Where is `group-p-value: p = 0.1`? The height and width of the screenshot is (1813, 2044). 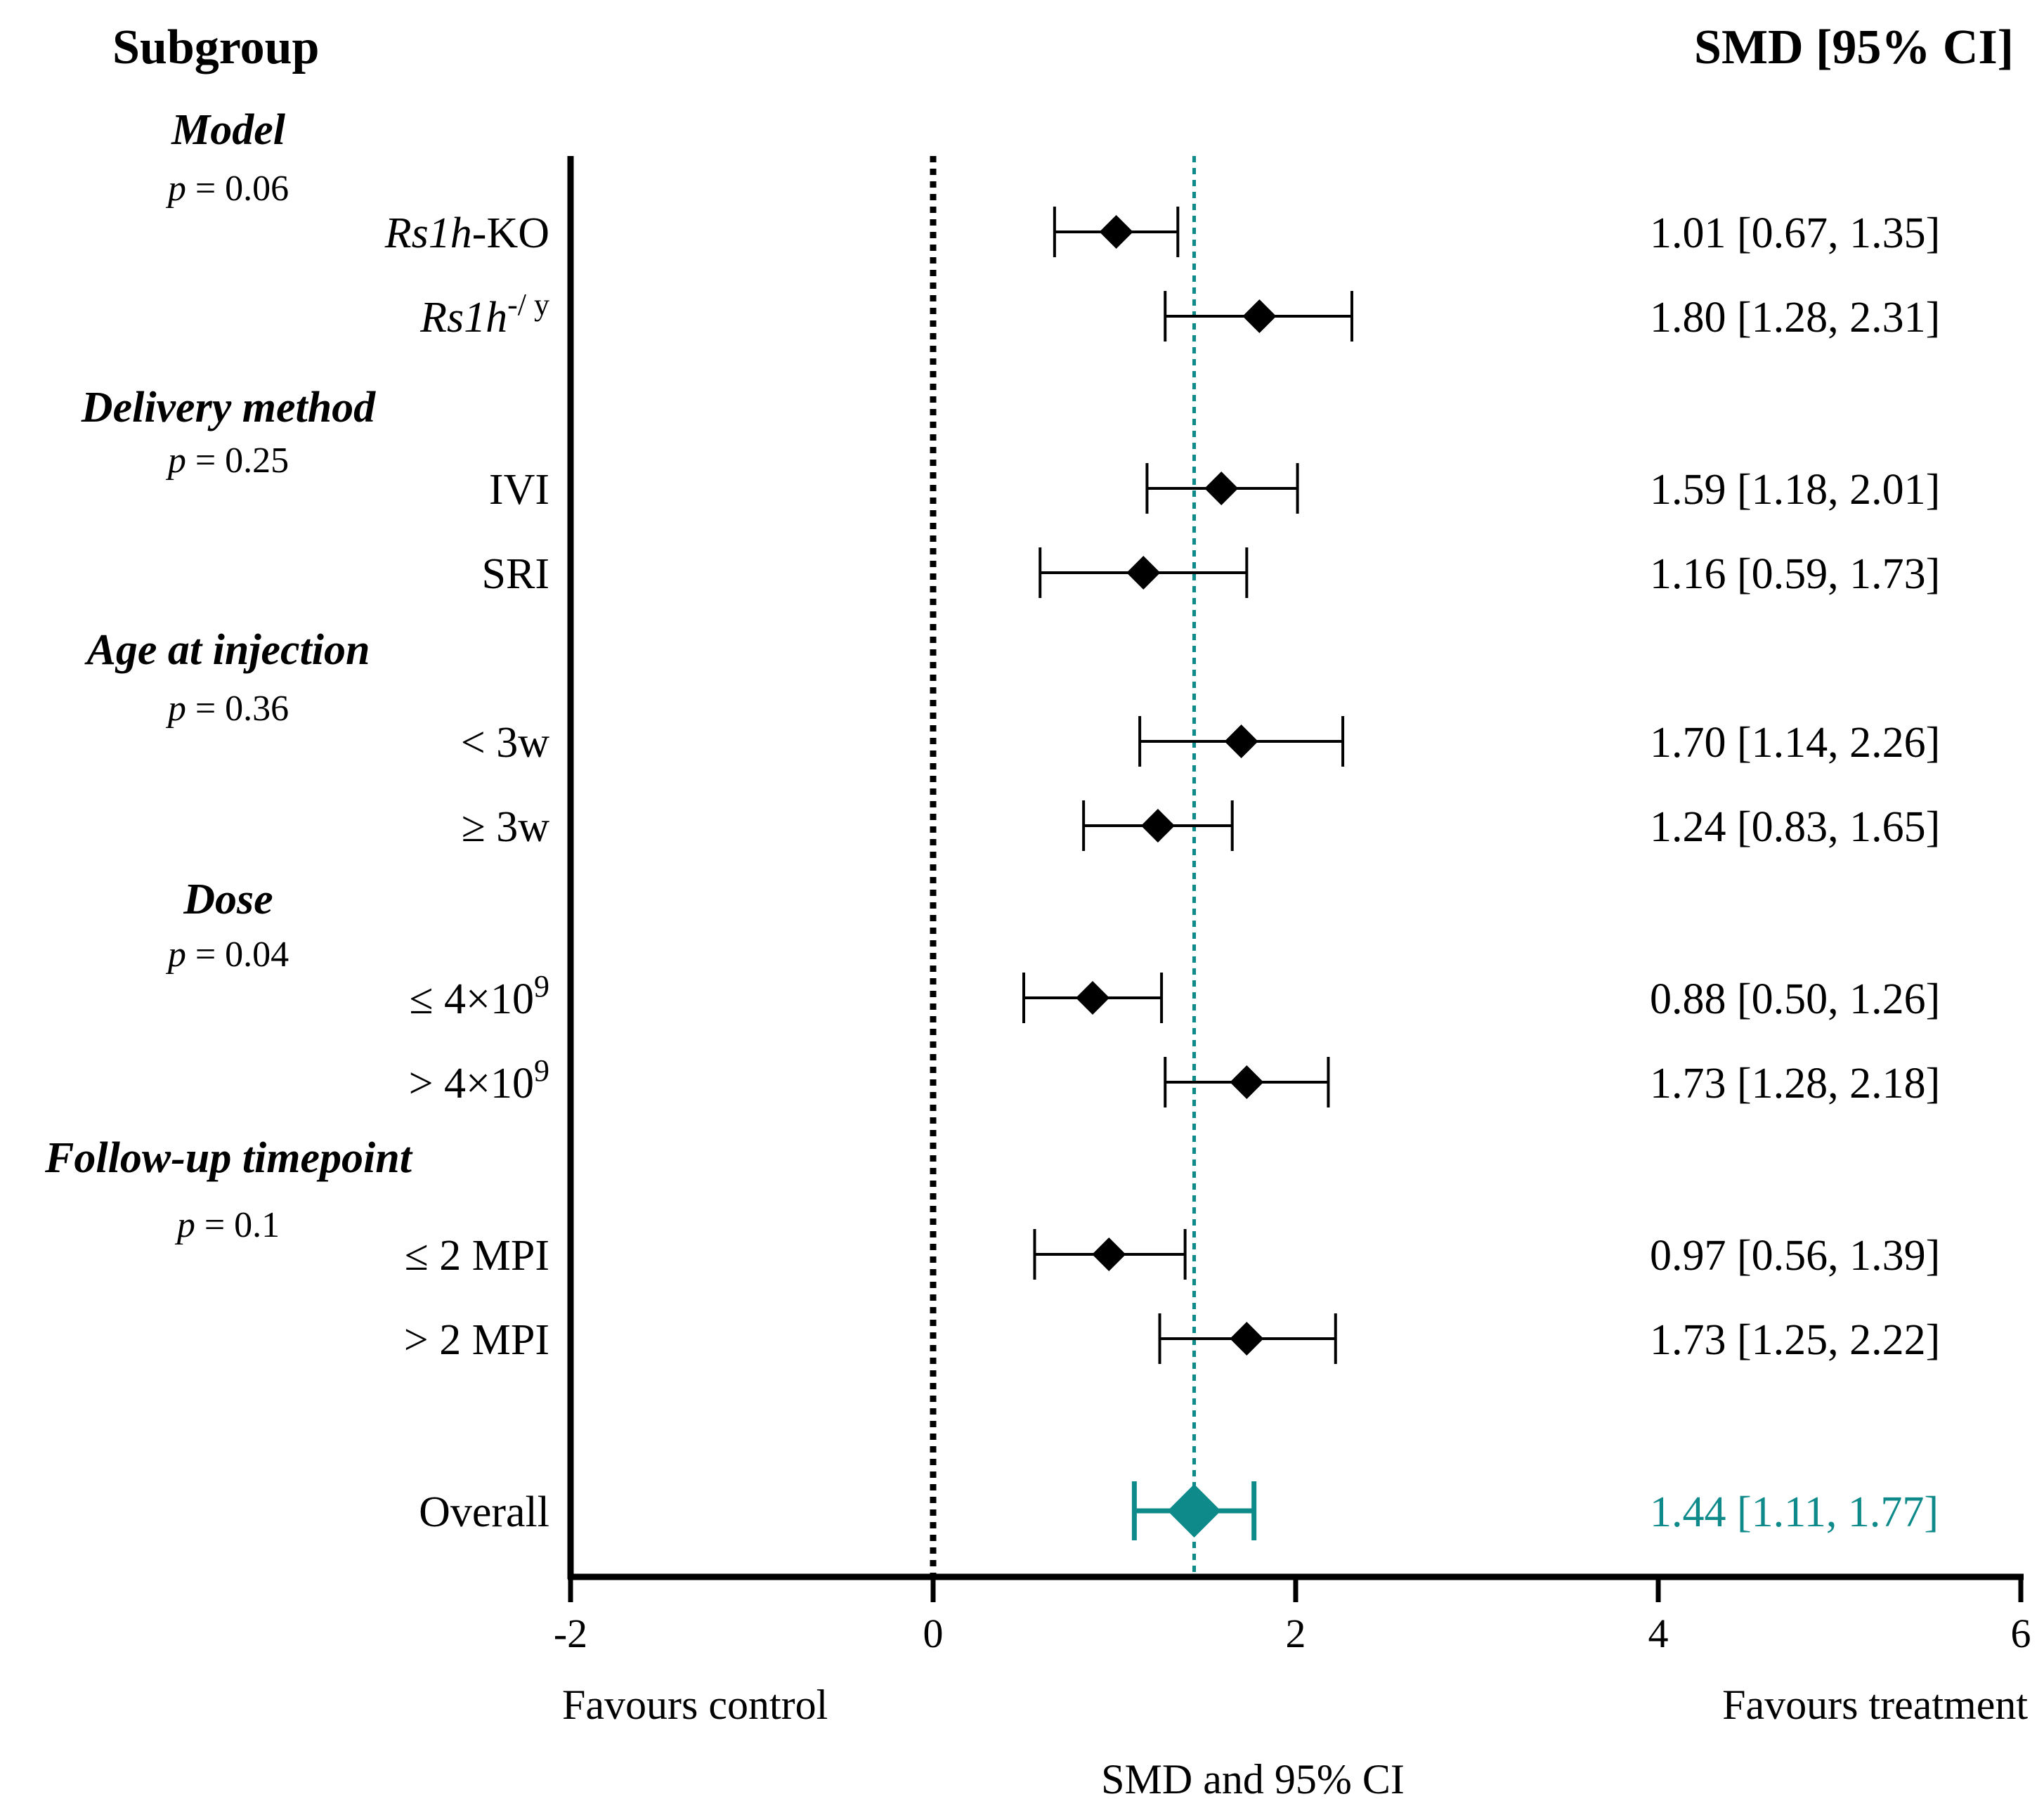
group-p-value: p = 0.1 is located at coordinates (227, 1225).